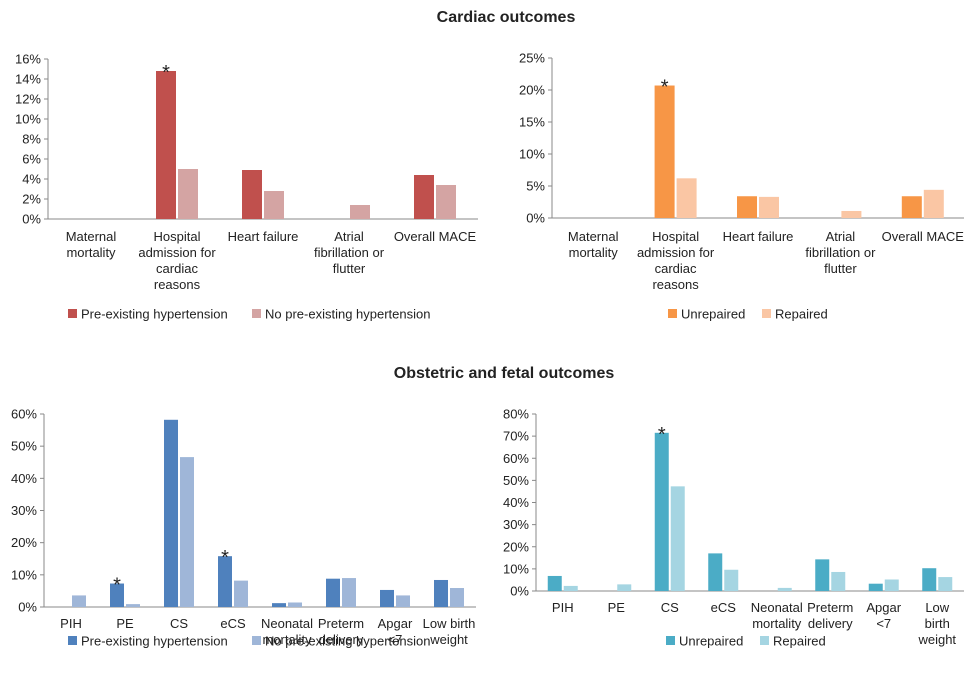 The height and width of the screenshot is (678, 965). Describe the element at coordinates (349, 252) in the screenshot. I see `category-label-line: fibrillation or` at that location.